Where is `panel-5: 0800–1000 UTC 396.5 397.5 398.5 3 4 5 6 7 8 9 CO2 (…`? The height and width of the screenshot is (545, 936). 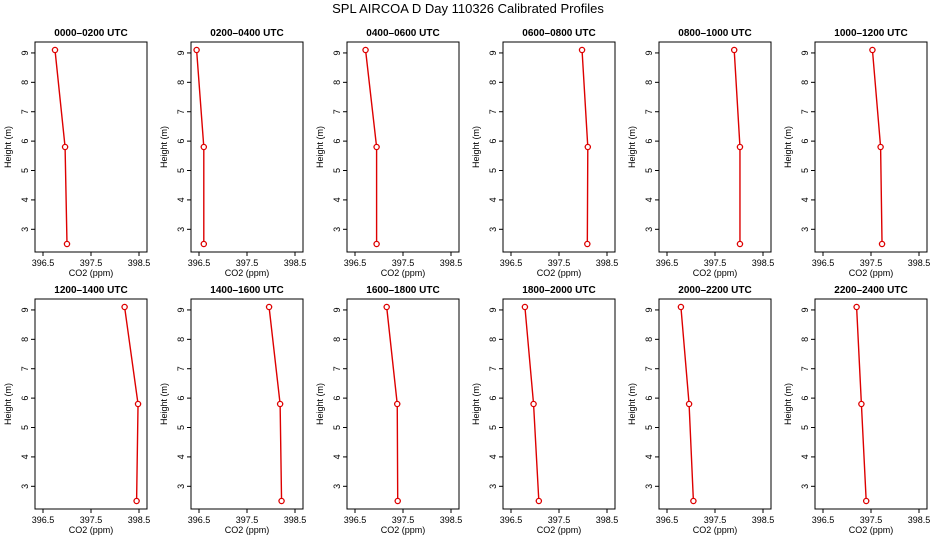
panel-5: 0800–1000 UTC 396.5 397.5 398.5 3 4 5 6 7 8 9 CO2 (… is located at coordinates (700, 153).